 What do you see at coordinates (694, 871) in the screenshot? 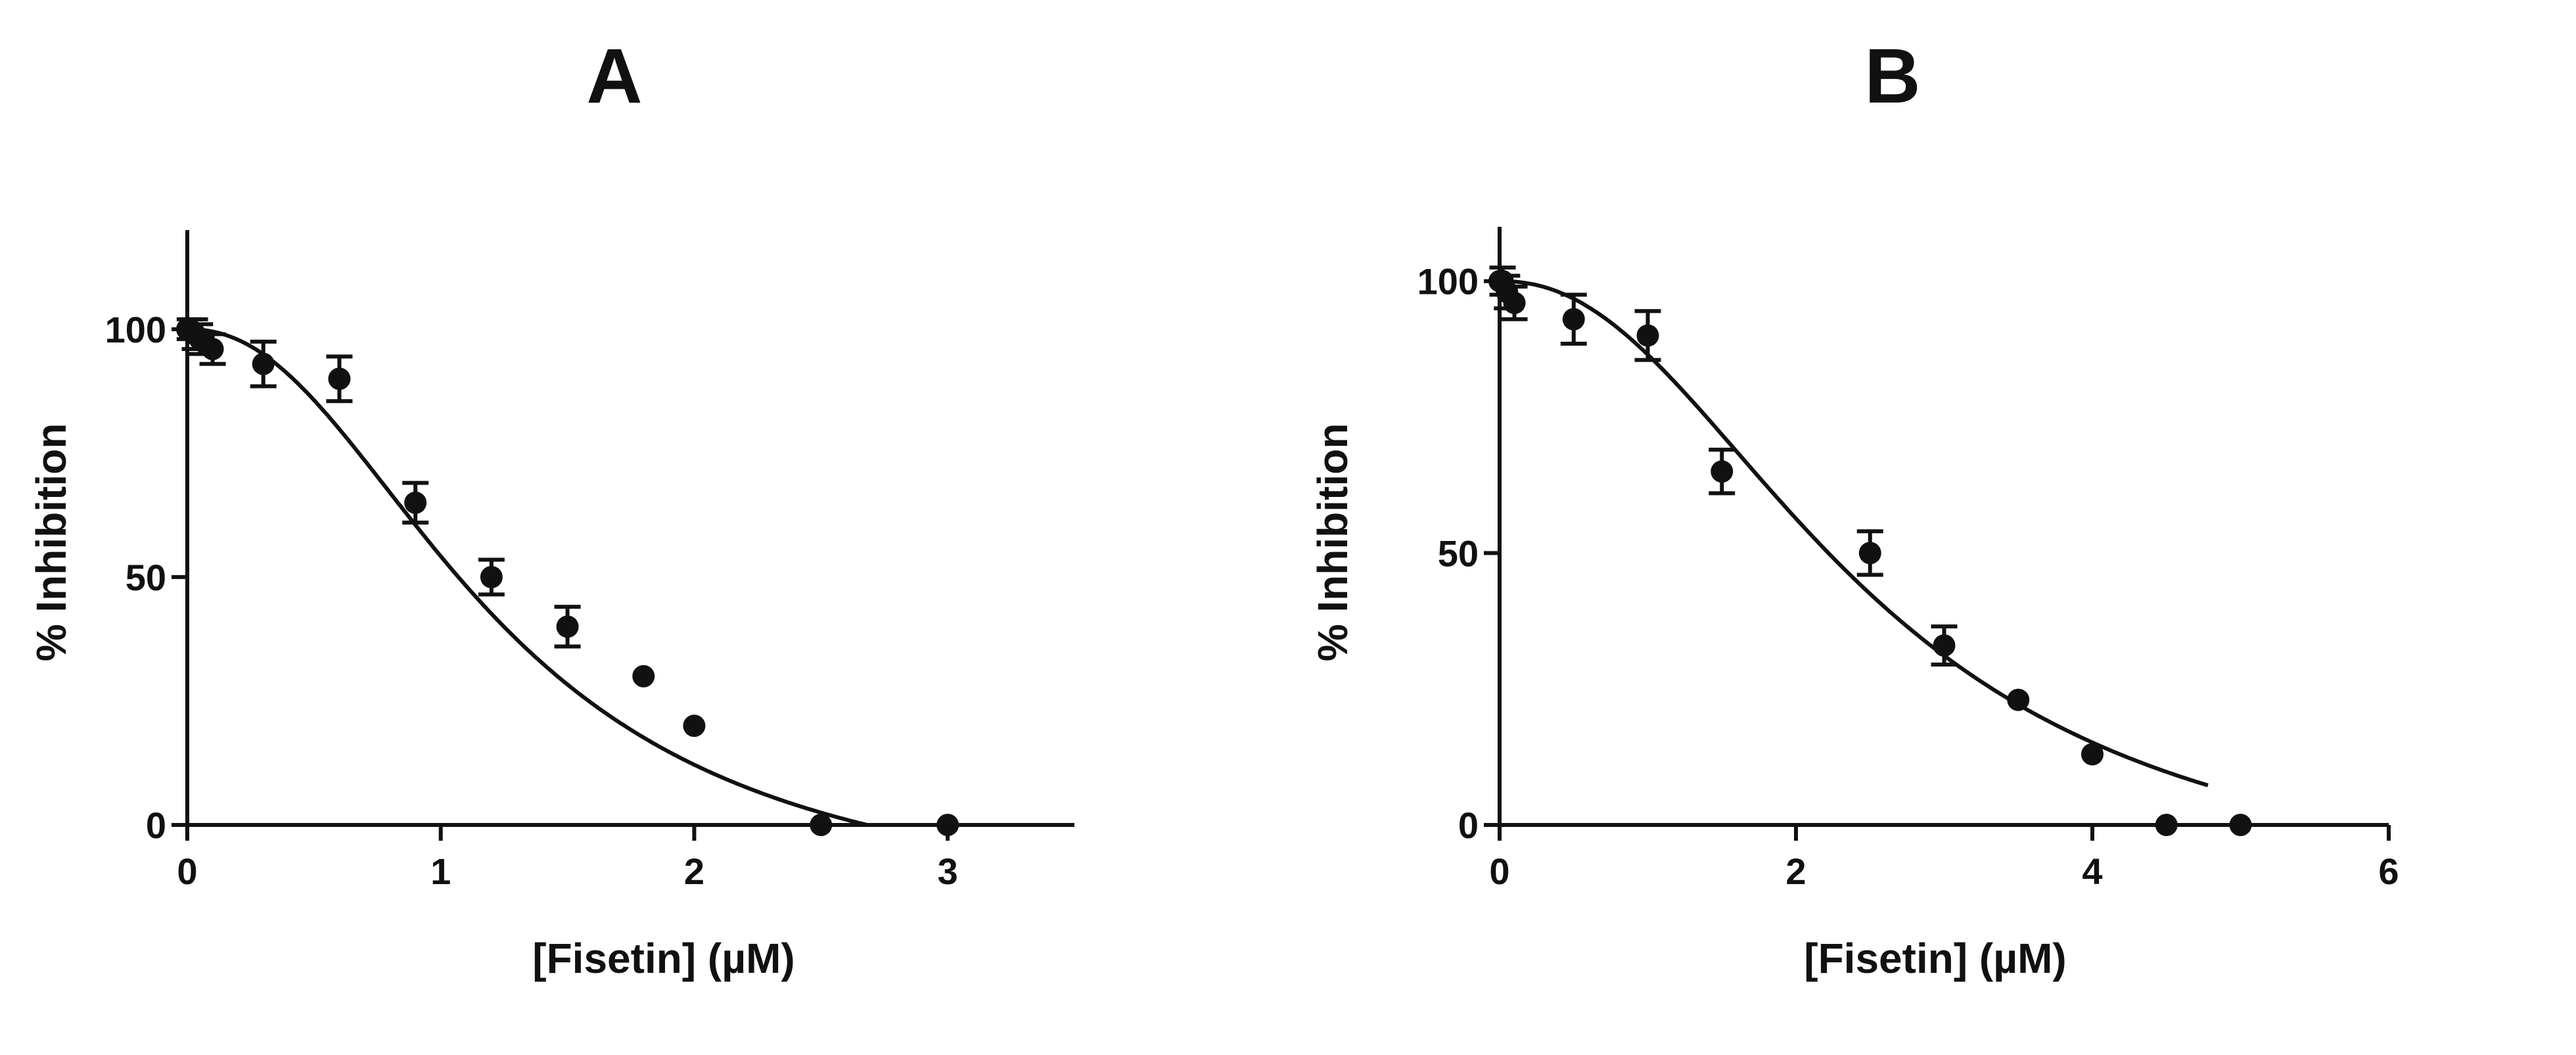
I see `panel-a-x-tick-label: 2` at bounding box center [694, 871].